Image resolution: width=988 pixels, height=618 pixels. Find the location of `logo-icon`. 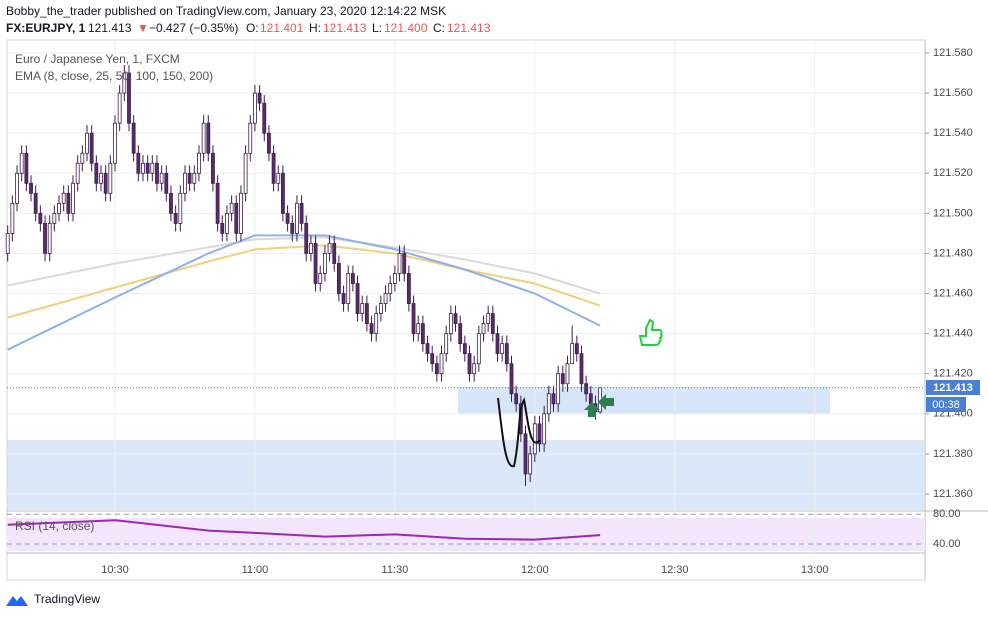

logo-icon is located at coordinates (17, 601).